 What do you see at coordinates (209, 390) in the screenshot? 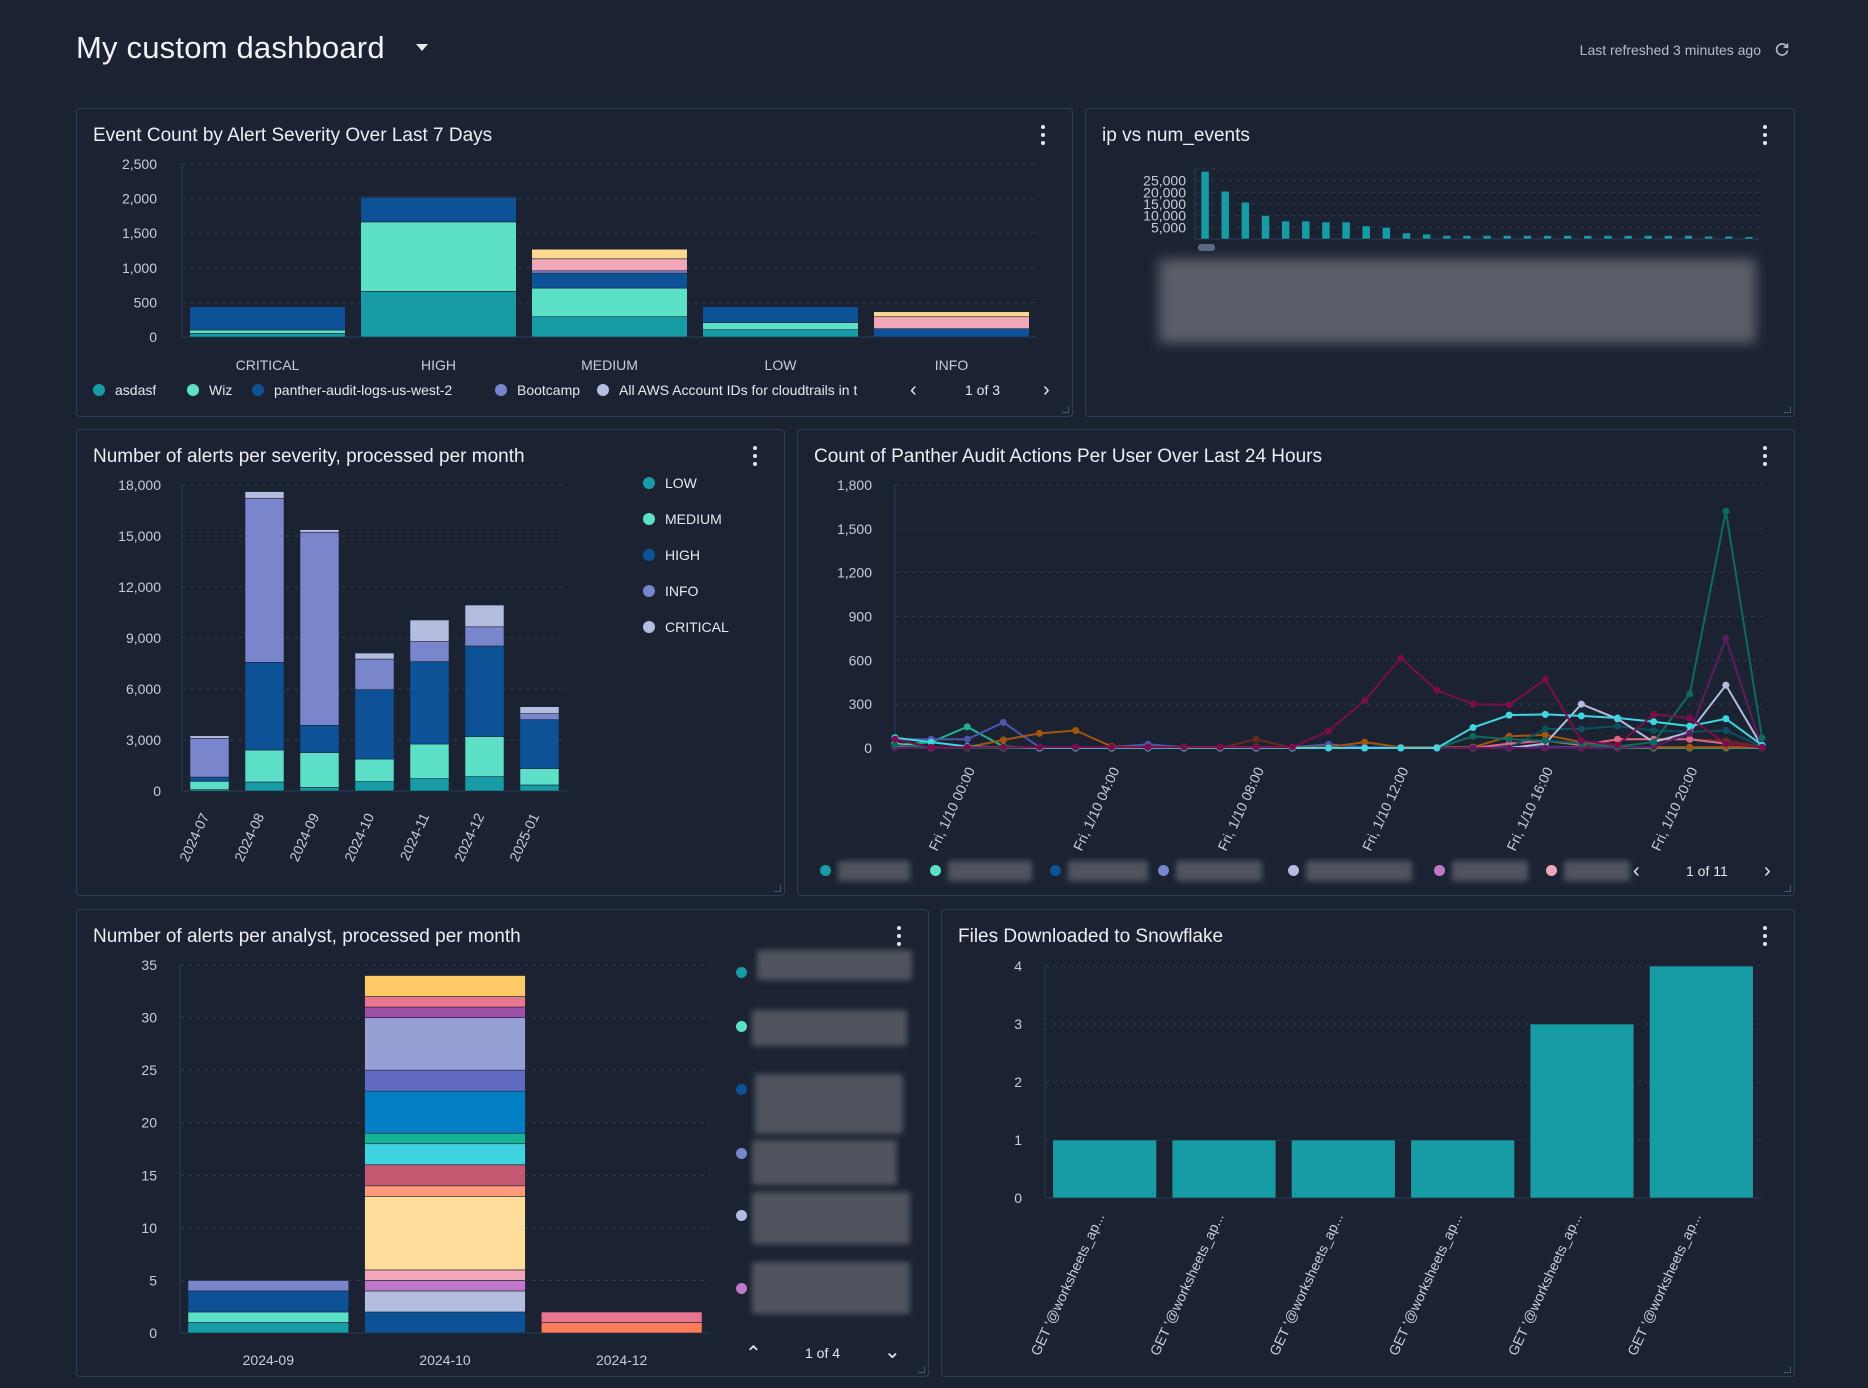
I see `legend-item: Wiz` at bounding box center [209, 390].